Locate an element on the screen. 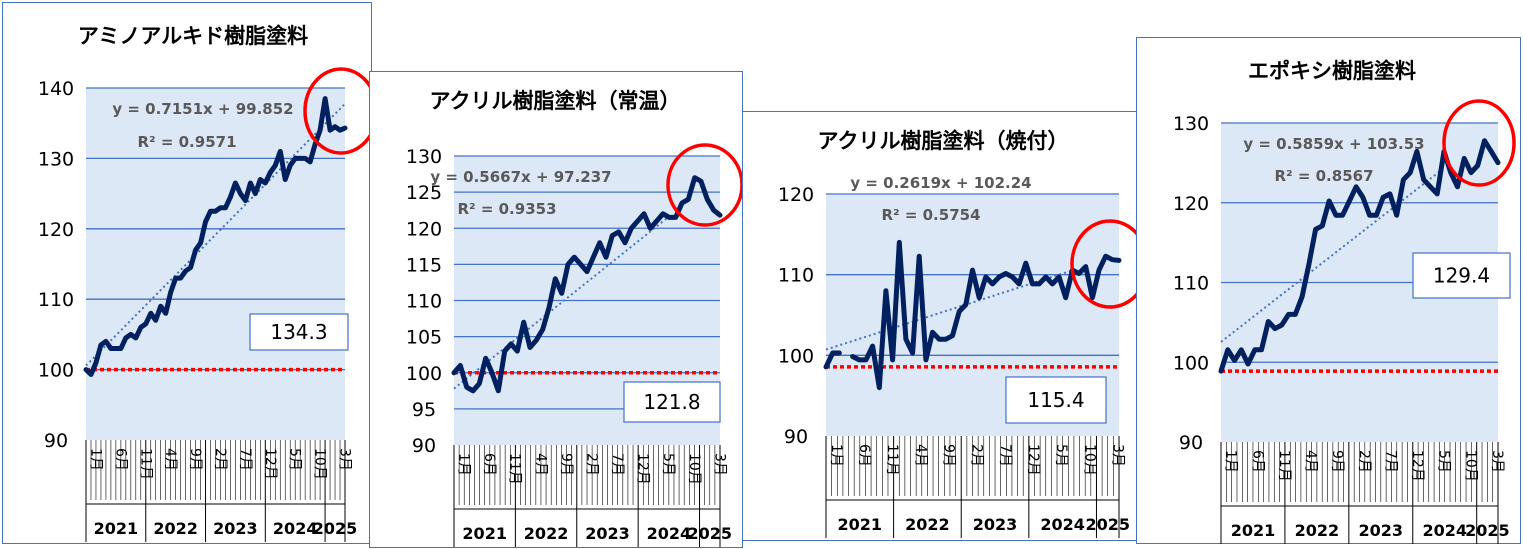 The image size is (1523, 549). chart-title: アミノアルキド樹脂塗料 is located at coordinates (193, 36).